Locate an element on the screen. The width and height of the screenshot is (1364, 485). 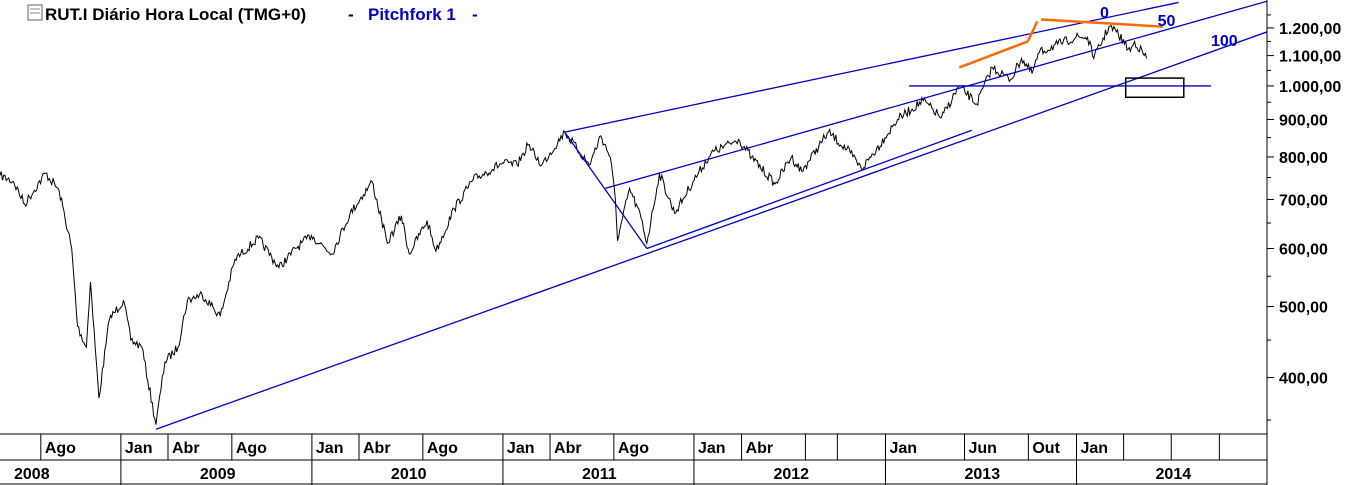
study-name: Pitchfork 1 is located at coordinates (412, 14).